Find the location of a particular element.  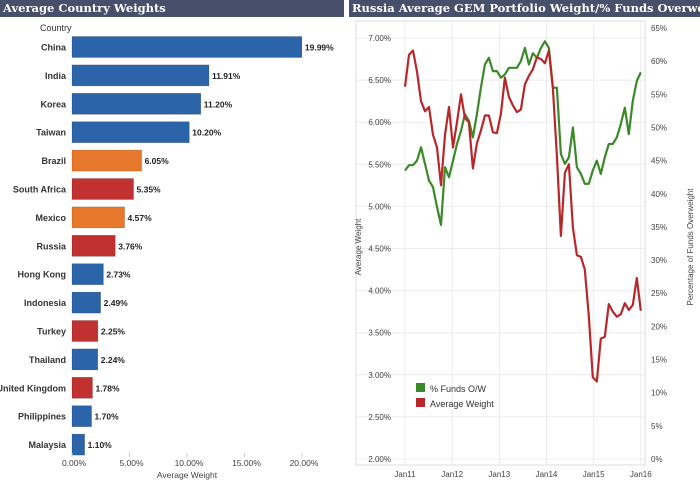

right-tick-label: 5% is located at coordinates (657, 426).